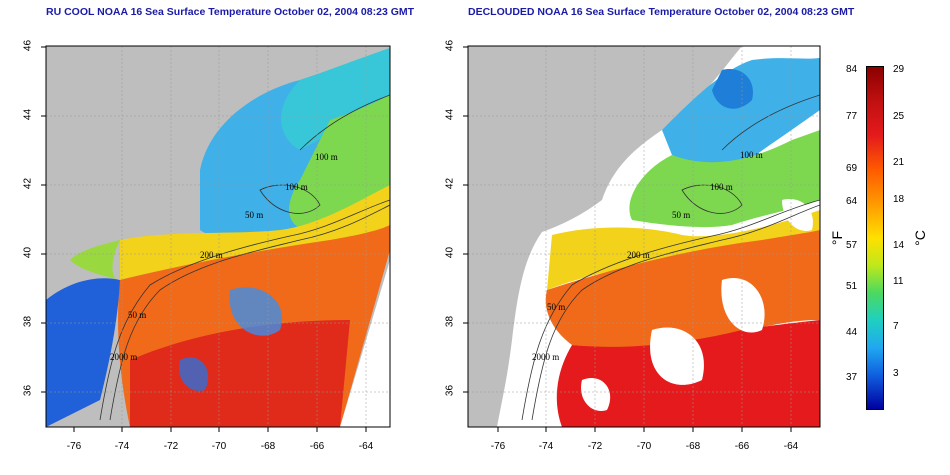 The height and width of the screenshot is (475, 950). Describe the element at coordinates (837, 238) in the screenshot. I see `colorbar-unit-f: °F` at that location.